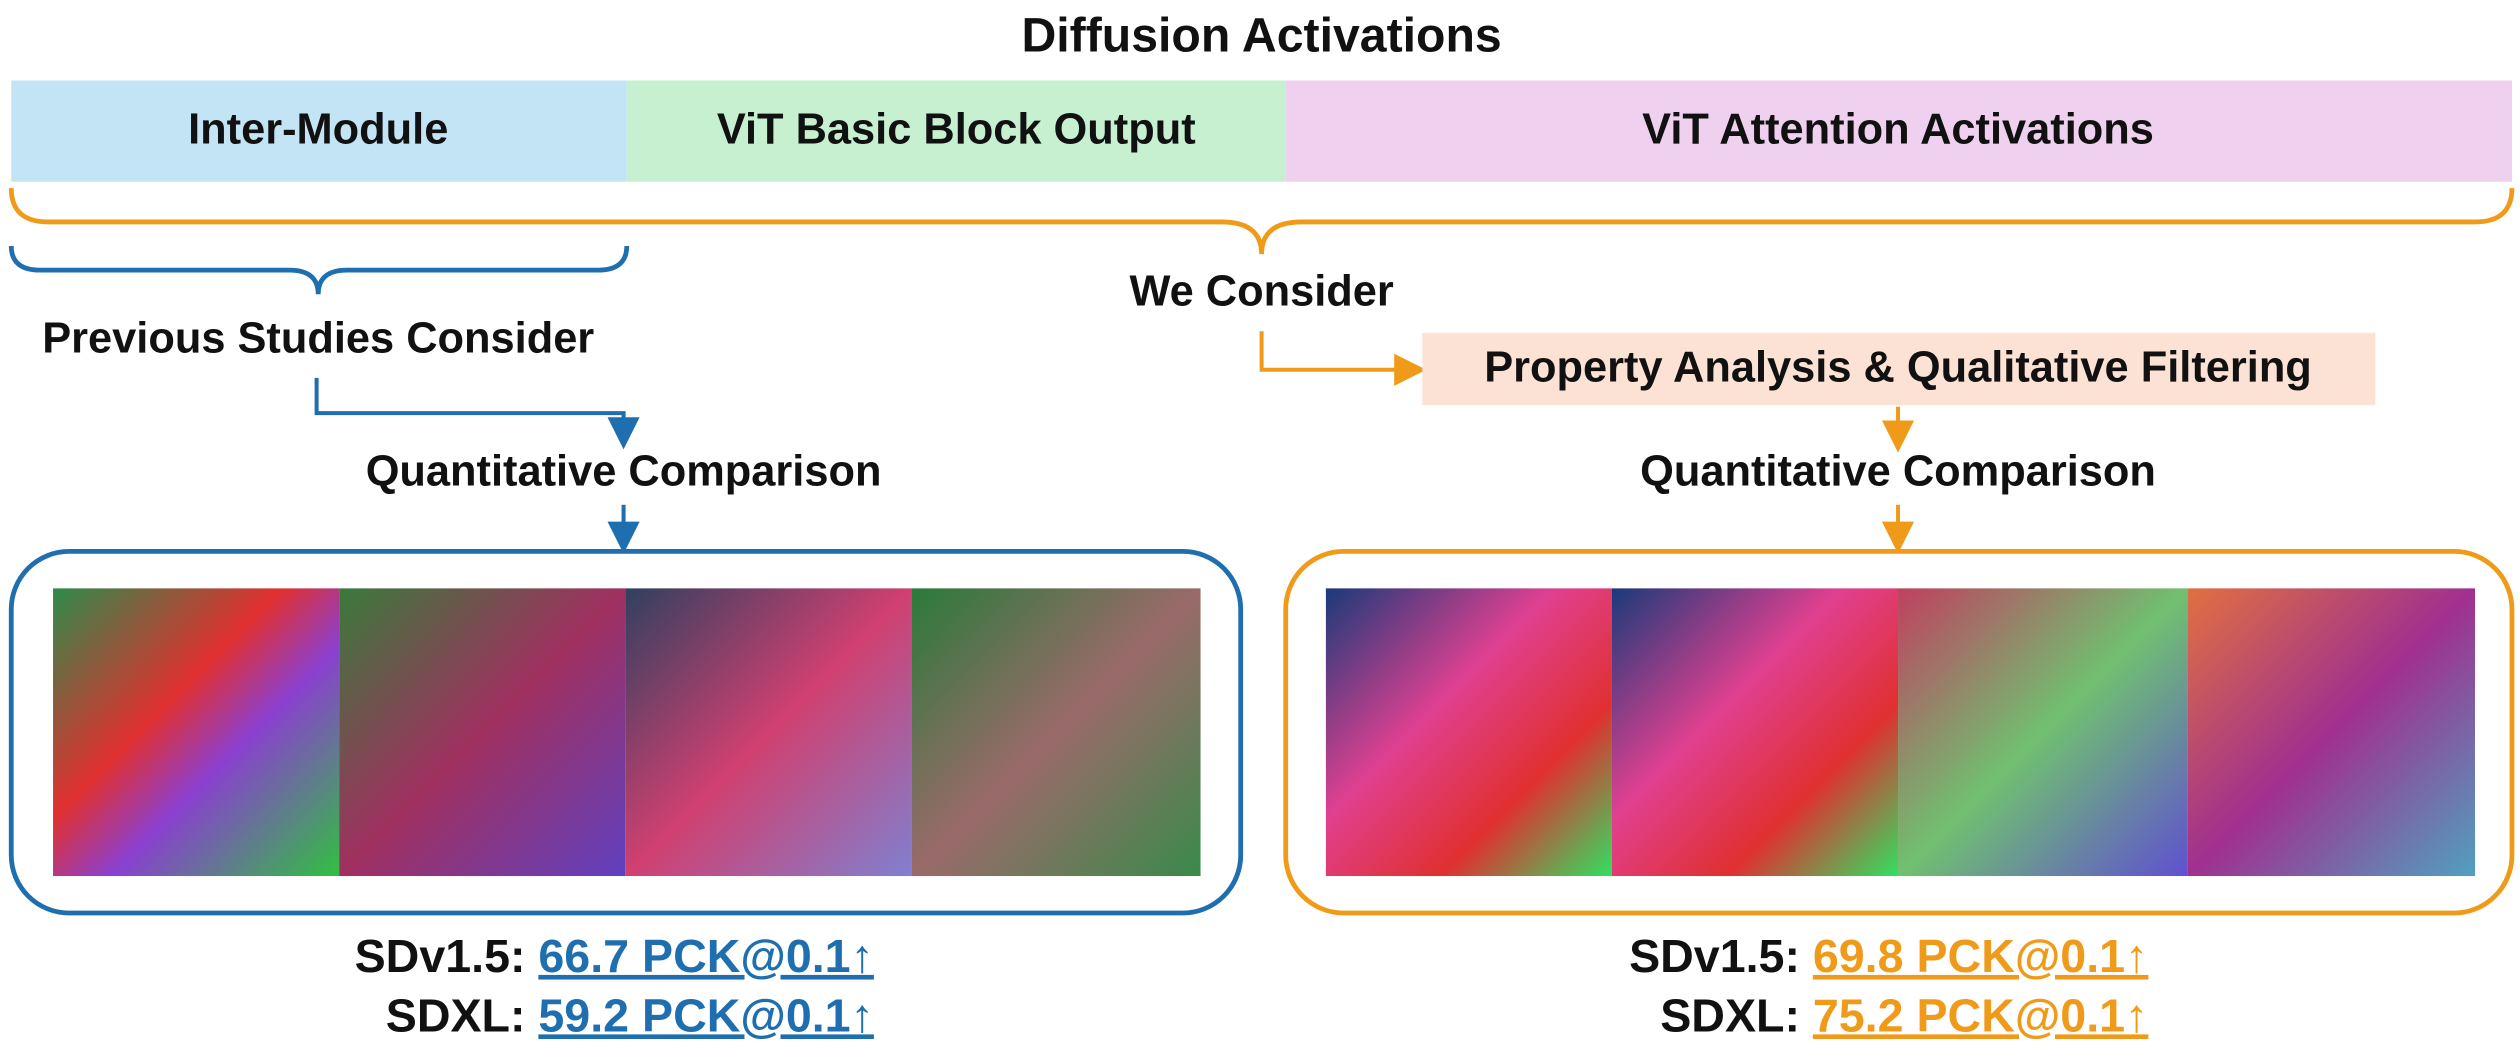  What do you see at coordinates (706, 956) in the screenshot?
I see `score: 66.7 PCK@0.1↑` at bounding box center [706, 956].